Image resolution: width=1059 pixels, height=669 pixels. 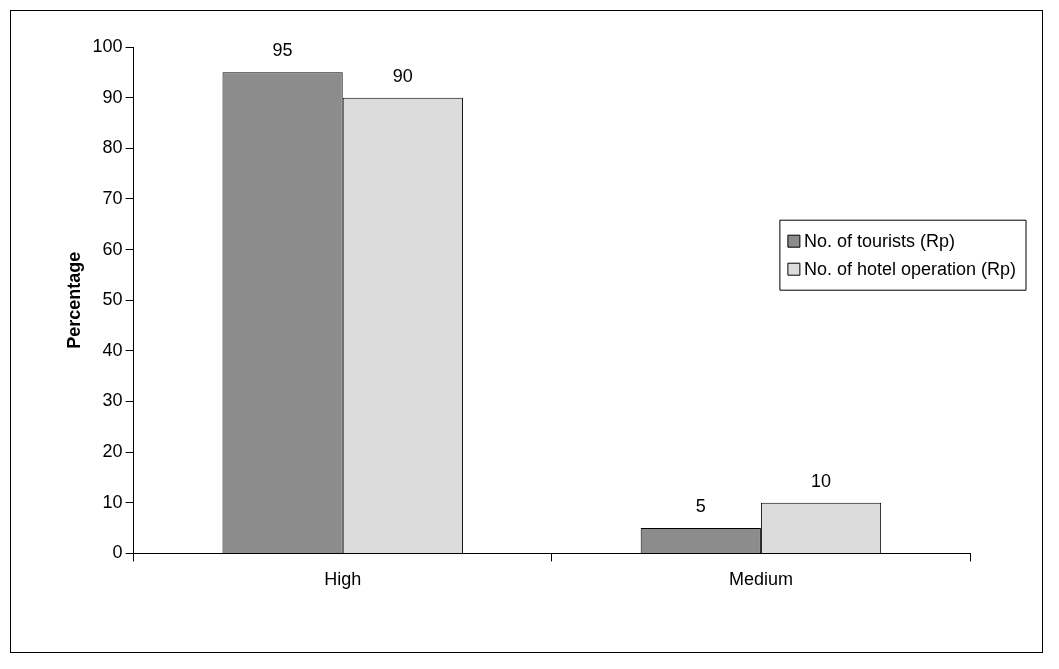 What do you see at coordinates (760, 579) in the screenshot?
I see `x-tick-label: Medium` at bounding box center [760, 579].